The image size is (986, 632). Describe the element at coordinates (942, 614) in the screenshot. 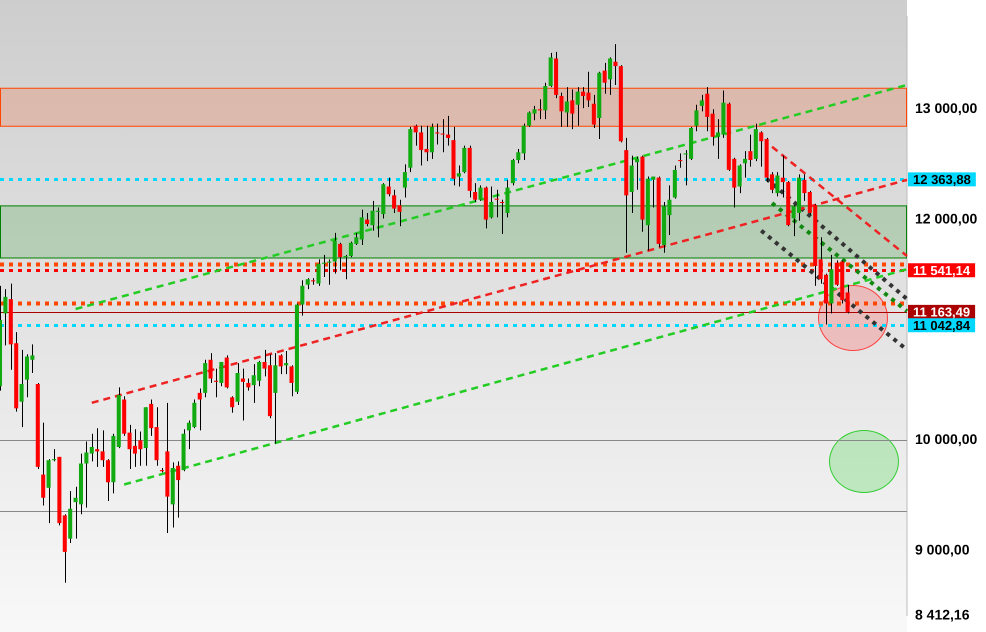

I see `y-tick-label: 8 412,16` at that location.